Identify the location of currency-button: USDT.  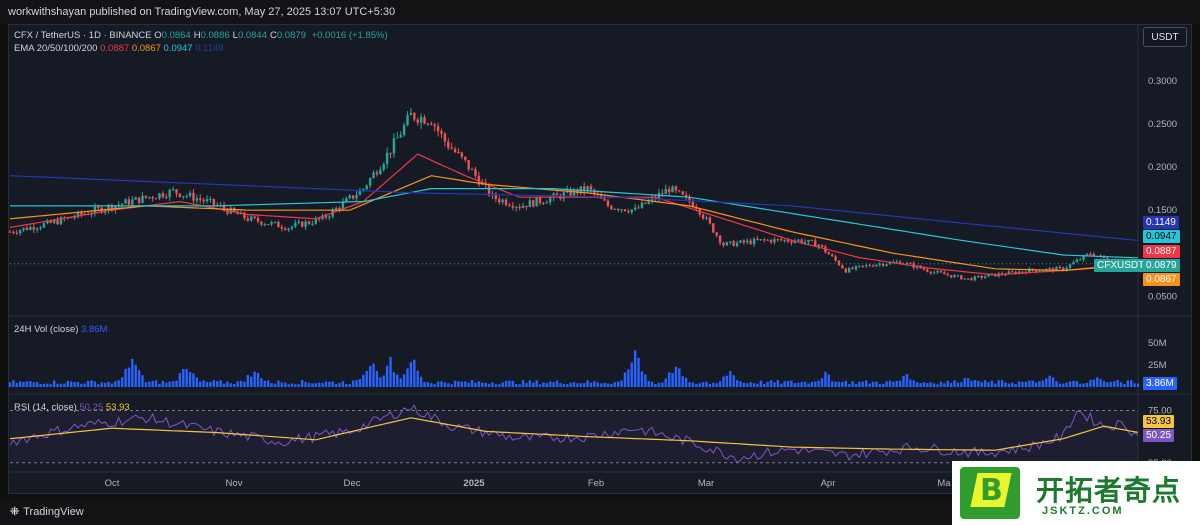
(1165, 37).